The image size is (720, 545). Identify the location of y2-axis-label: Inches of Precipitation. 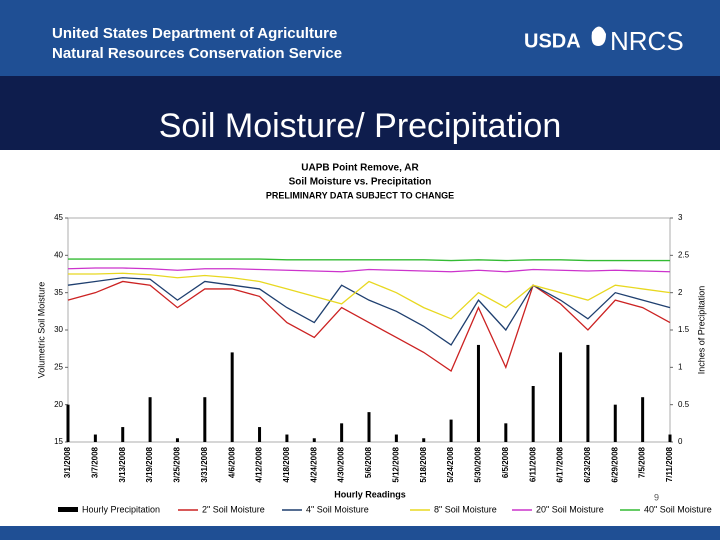
(701, 330).